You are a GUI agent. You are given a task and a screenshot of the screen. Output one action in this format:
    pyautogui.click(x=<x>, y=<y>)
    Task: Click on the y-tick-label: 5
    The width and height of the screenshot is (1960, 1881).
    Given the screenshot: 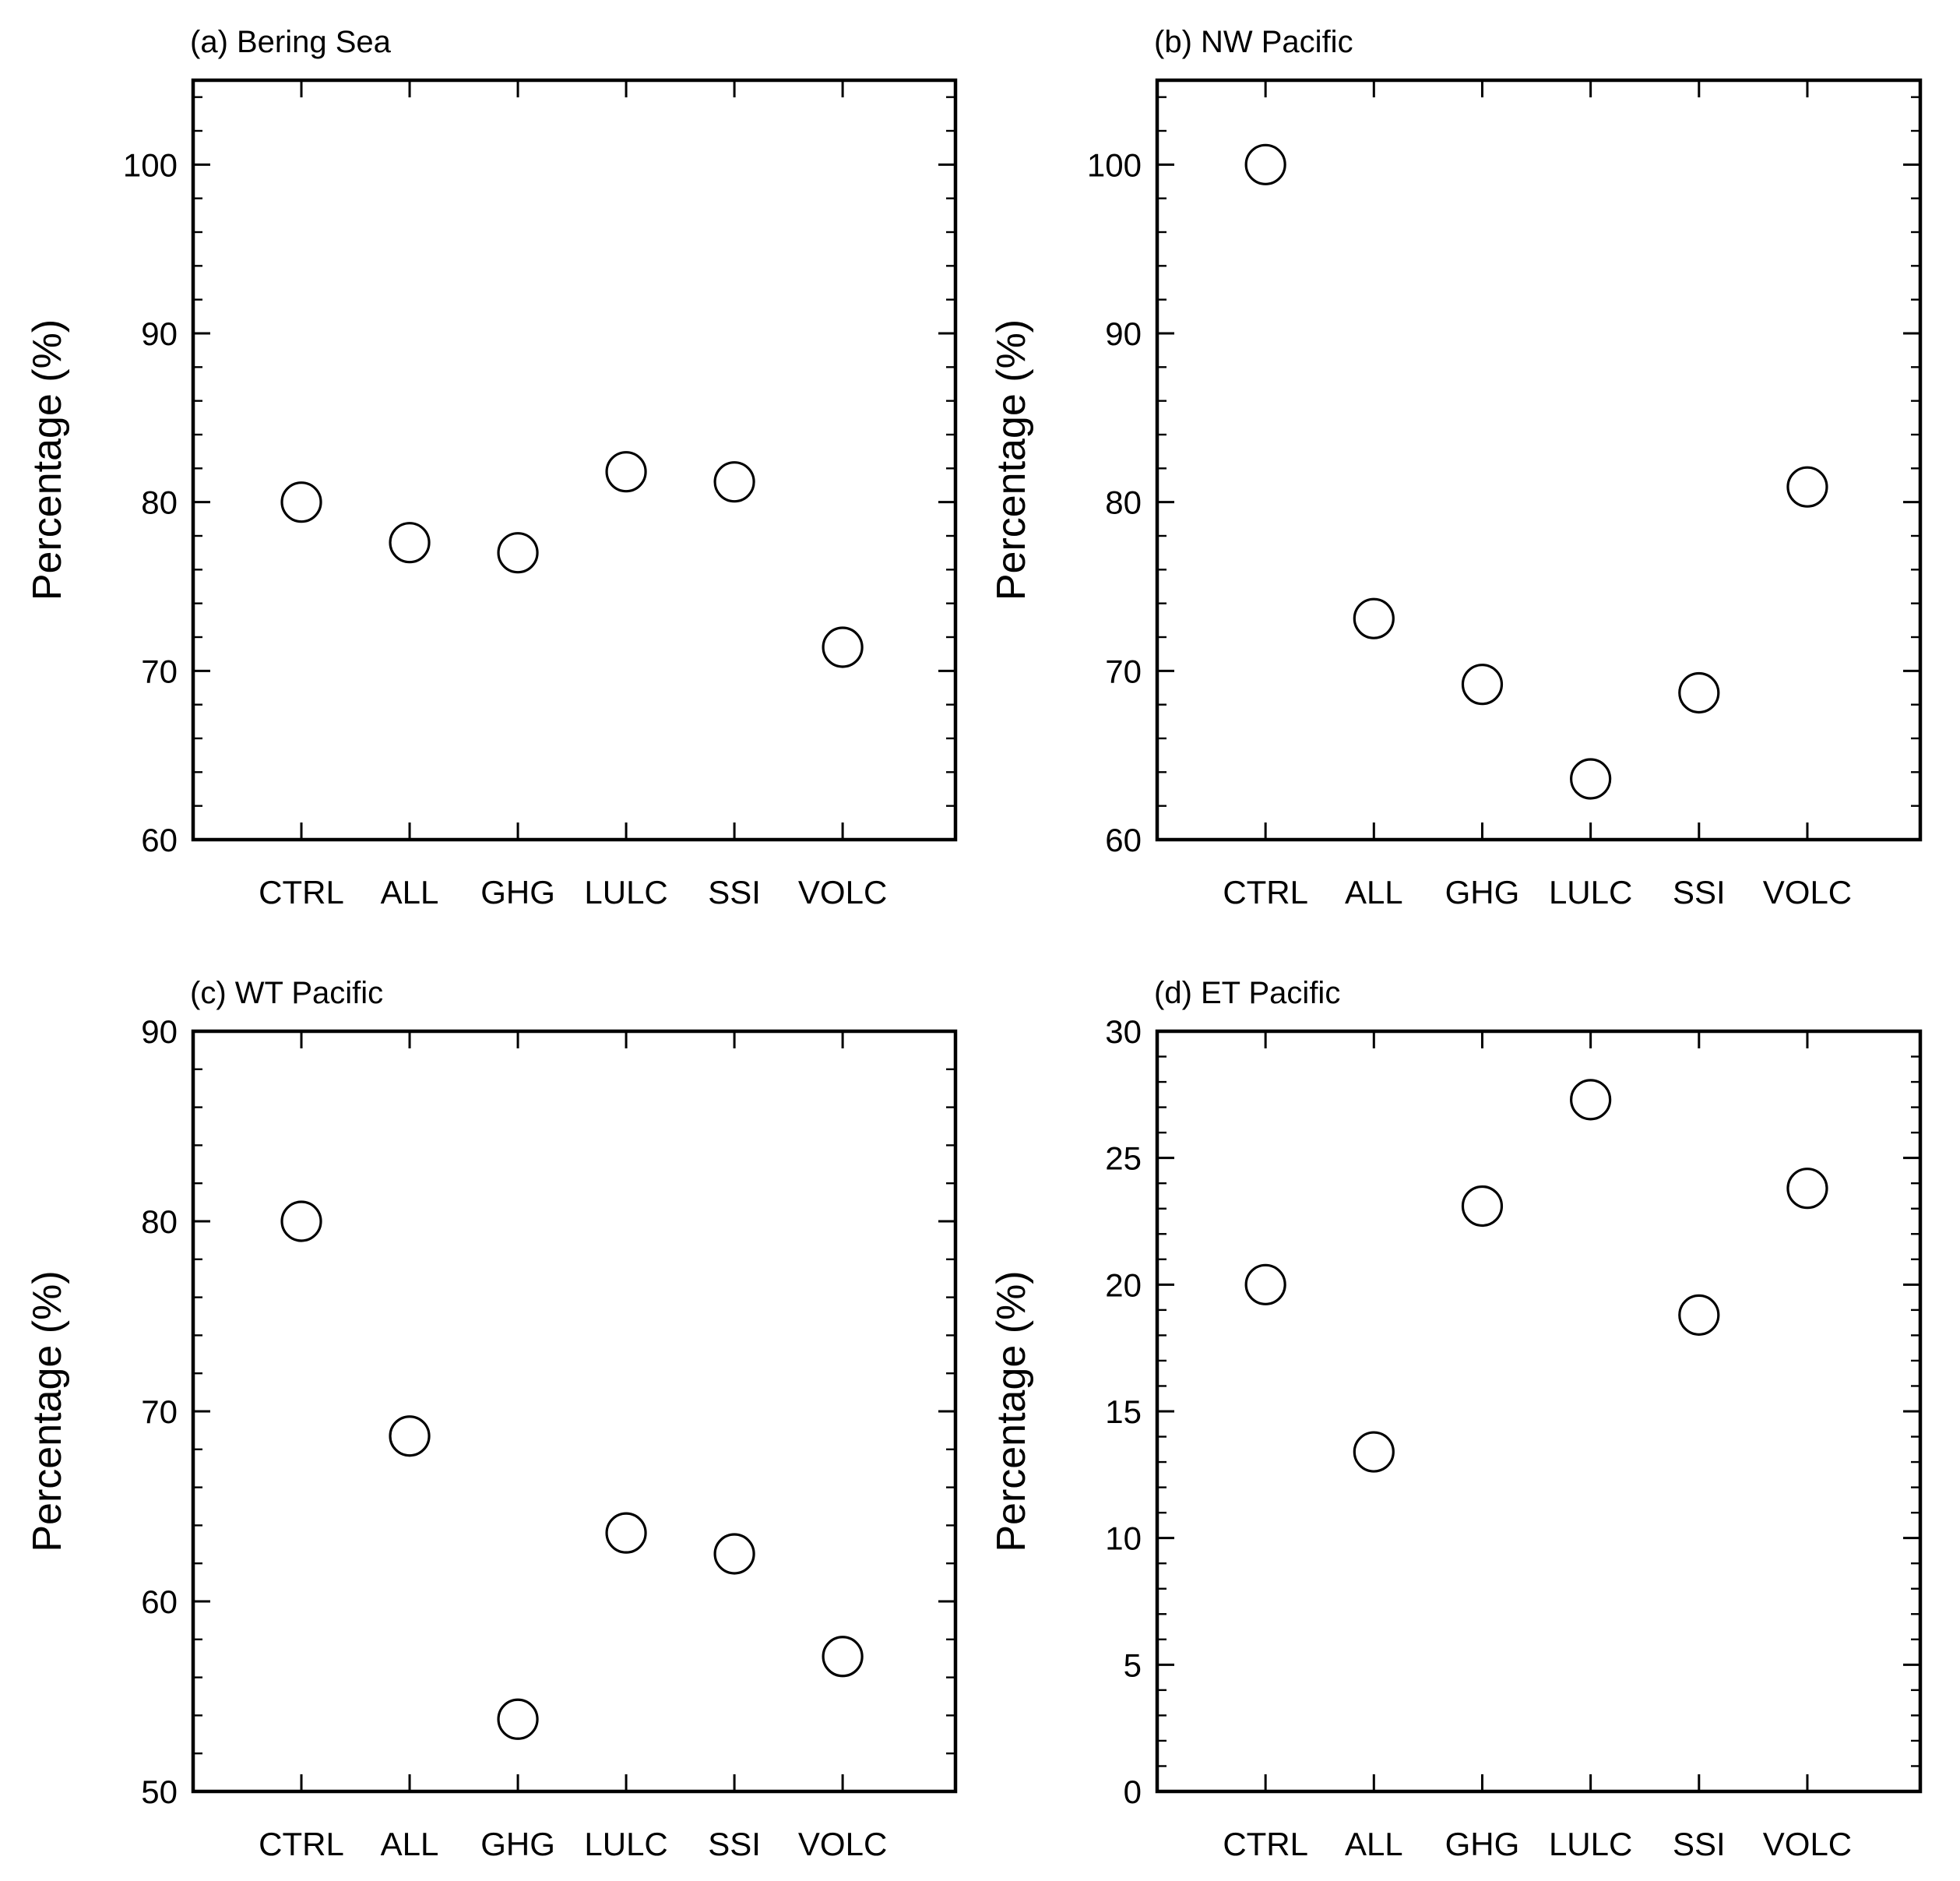 What is the action you would take?
    pyautogui.click(x=1133, y=1665)
    